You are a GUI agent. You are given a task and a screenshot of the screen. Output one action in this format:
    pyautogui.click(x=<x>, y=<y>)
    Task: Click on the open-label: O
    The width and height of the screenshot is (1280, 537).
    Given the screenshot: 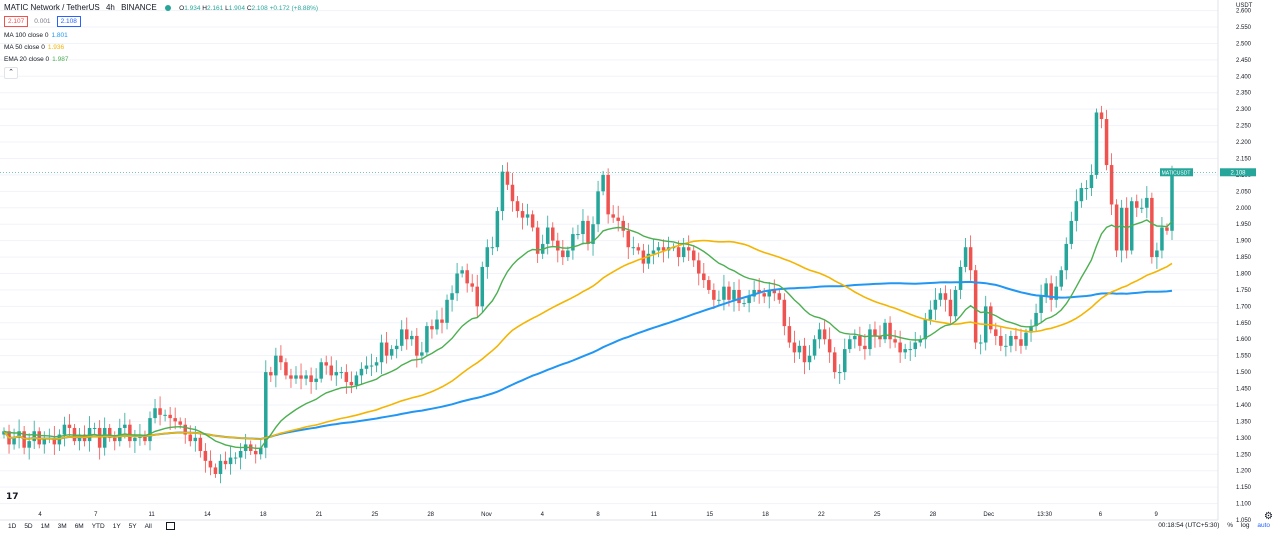 What is the action you would take?
    pyautogui.click(x=182, y=8)
    